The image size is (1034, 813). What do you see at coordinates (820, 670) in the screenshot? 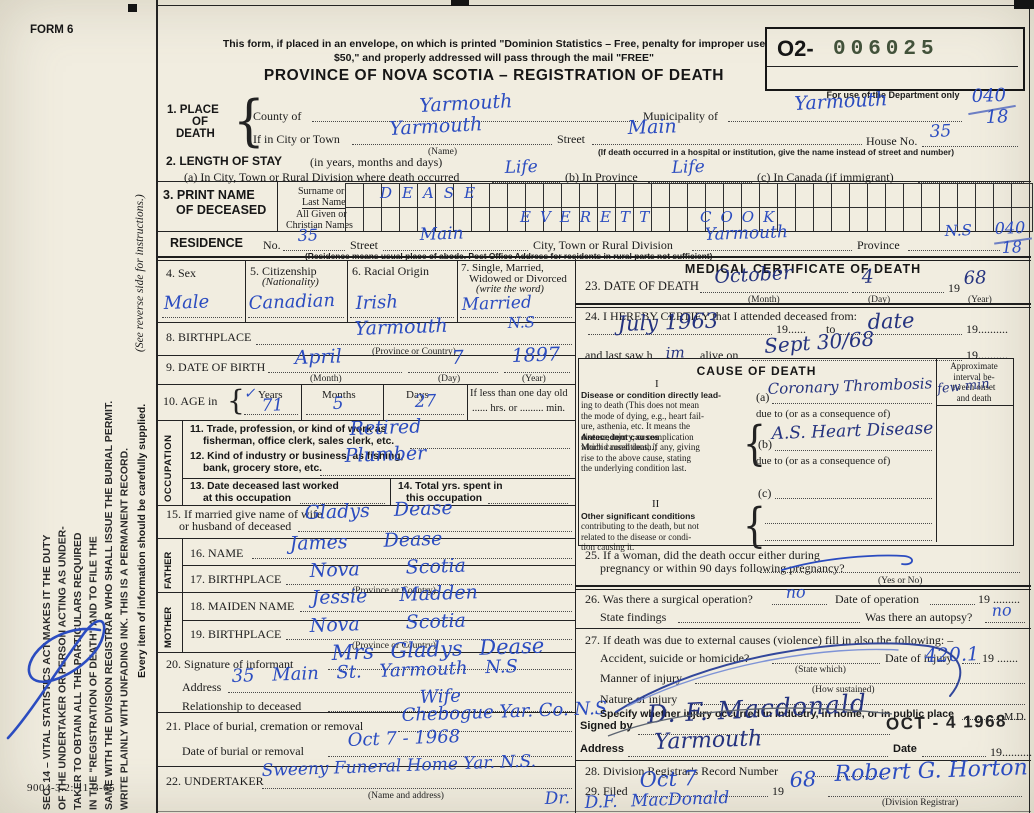
I see `state-which-caption: (State which)` at bounding box center [820, 670].